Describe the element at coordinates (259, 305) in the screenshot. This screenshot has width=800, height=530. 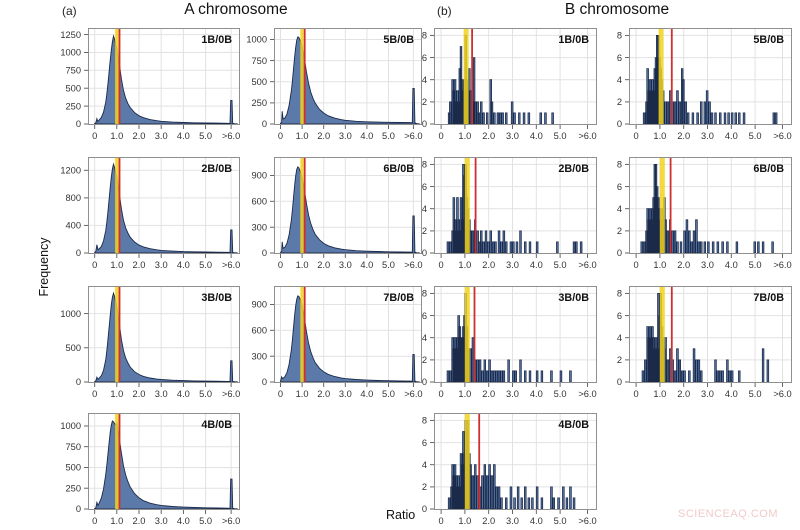
I see `svg-text: 900` at that location.